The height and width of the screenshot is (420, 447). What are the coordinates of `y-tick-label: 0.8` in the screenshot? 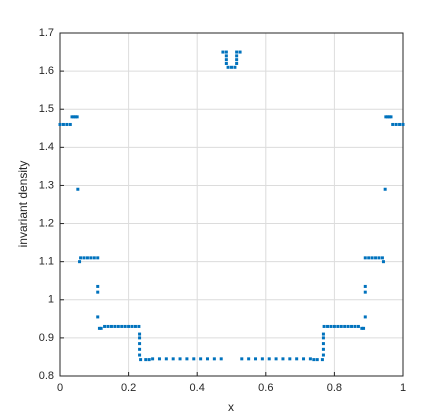 It's located at (46, 376).